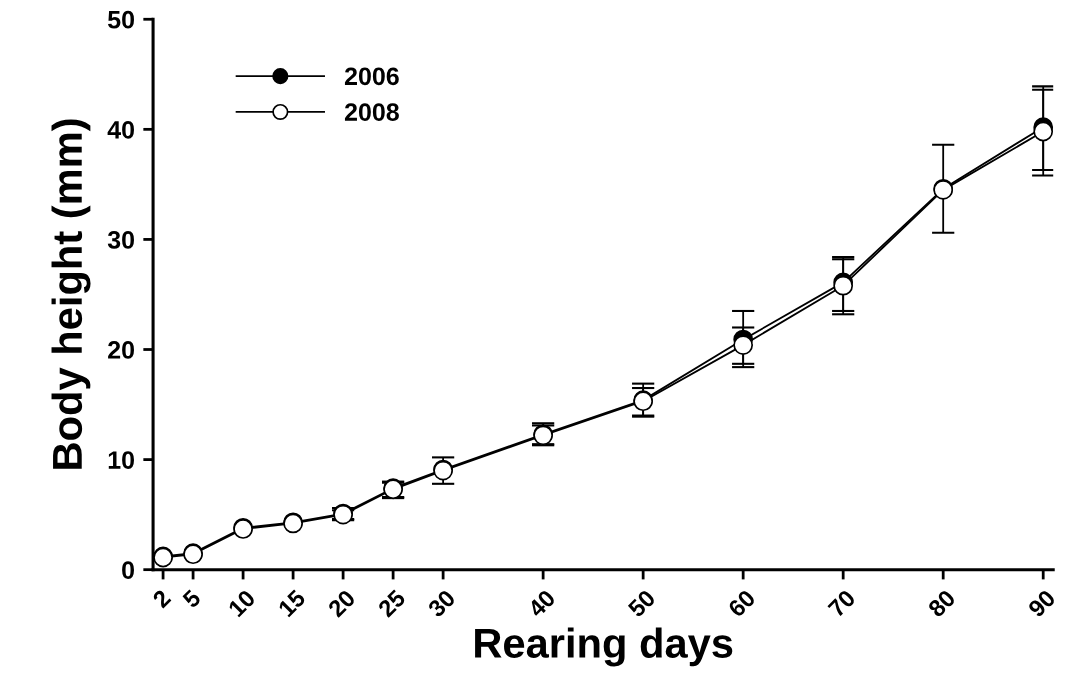 The image size is (1078, 688). What do you see at coordinates (128, 570) in the screenshot?
I see `y-tick-label: 0` at bounding box center [128, 570].